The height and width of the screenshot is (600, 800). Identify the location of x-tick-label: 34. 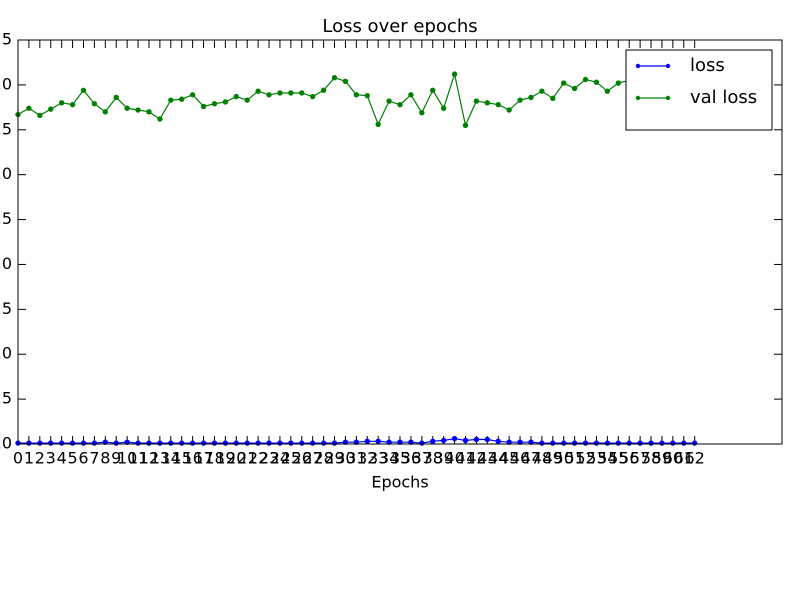
(389, 458).